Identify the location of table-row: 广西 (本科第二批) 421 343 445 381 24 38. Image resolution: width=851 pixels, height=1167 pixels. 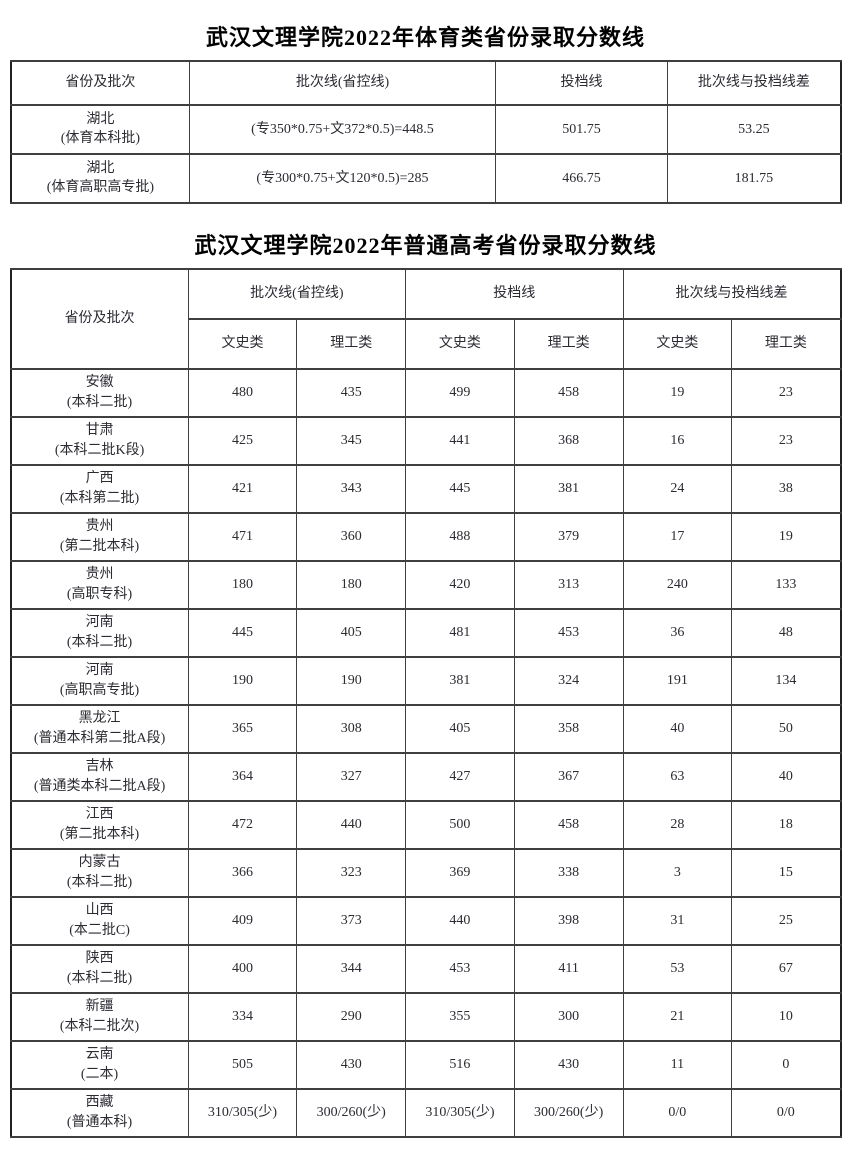
(425, 488).